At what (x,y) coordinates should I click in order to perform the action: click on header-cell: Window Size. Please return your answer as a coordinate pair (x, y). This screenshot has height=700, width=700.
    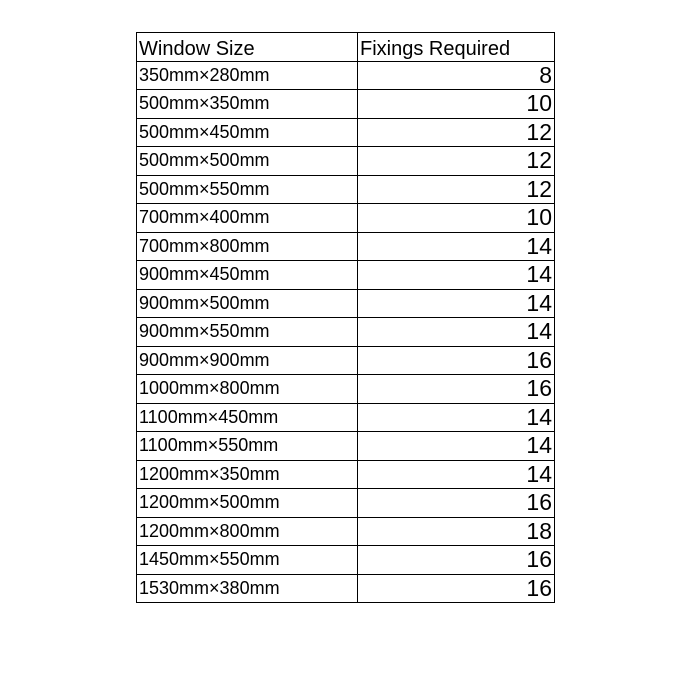
    Looking at the image, I should click on (247, 47).